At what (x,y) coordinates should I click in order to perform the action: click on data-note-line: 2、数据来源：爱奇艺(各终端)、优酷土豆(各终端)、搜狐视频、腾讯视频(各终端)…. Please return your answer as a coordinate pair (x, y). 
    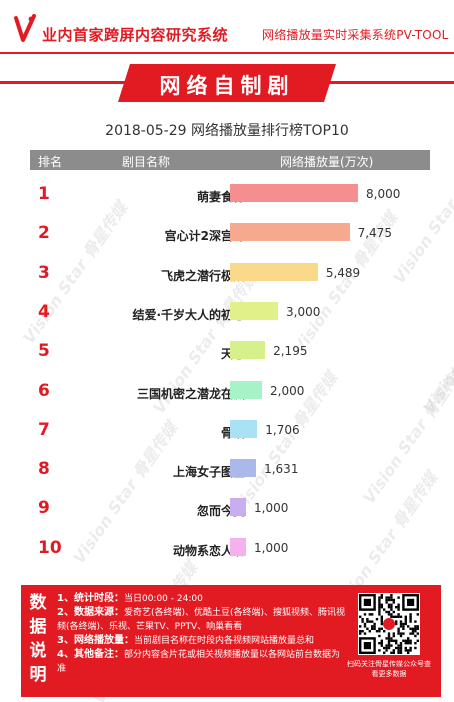
    Looking at the image, I should click on (202, 620).